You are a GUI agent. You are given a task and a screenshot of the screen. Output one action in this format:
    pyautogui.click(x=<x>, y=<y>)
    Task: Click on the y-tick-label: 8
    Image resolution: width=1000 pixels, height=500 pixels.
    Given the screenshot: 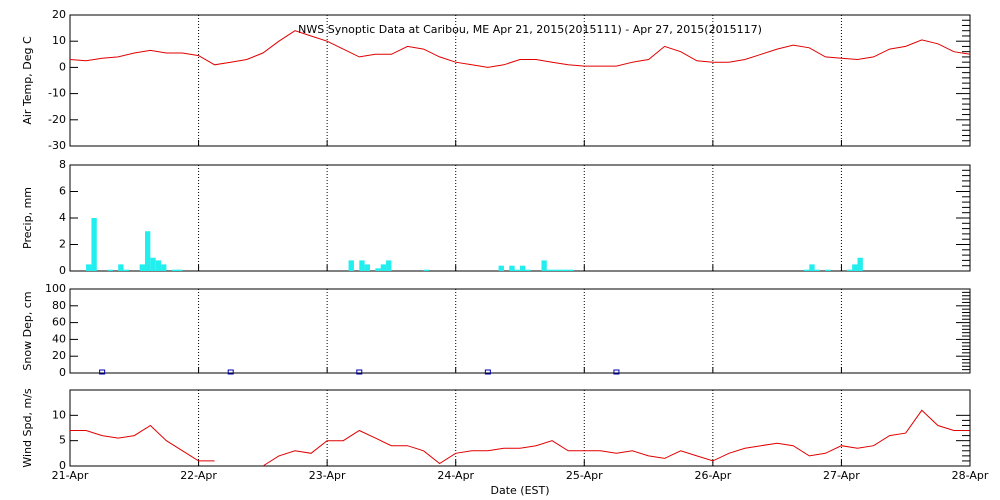 What is the action you would take?
    pyautogui.click(x=62, y=164)
    